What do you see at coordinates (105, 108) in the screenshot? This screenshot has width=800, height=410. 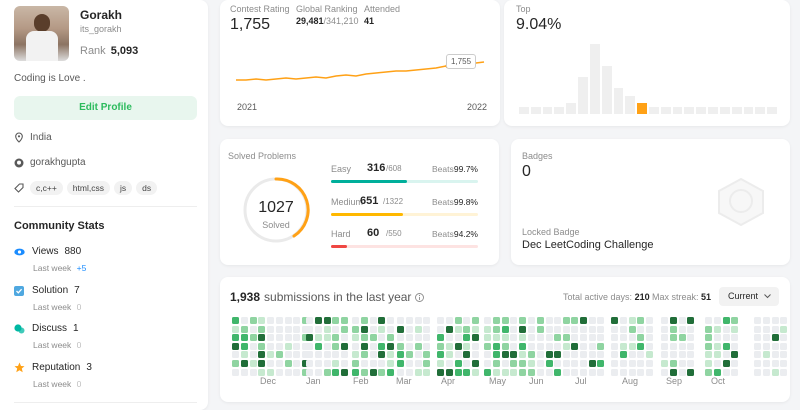 I see `edit-profile-button: Edit Profile` at bounding box center [105, 108].